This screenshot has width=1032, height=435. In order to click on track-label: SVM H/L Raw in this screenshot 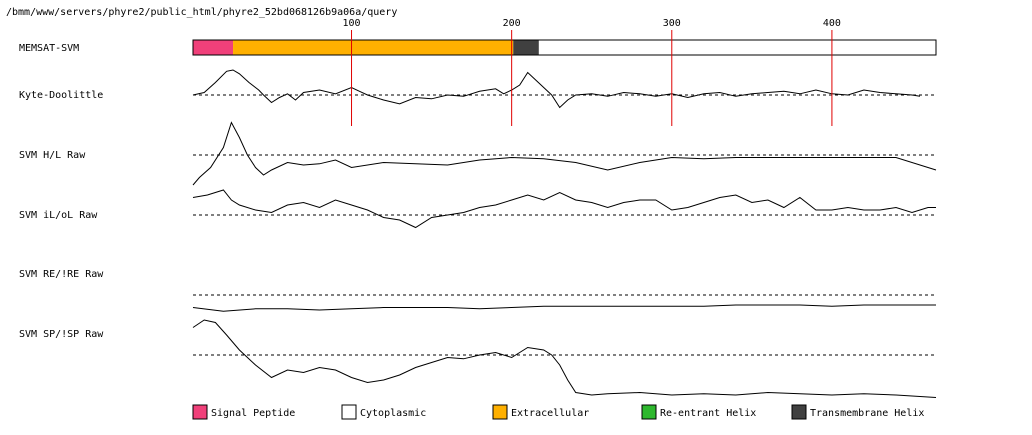, I will do `click(52, 155)`.